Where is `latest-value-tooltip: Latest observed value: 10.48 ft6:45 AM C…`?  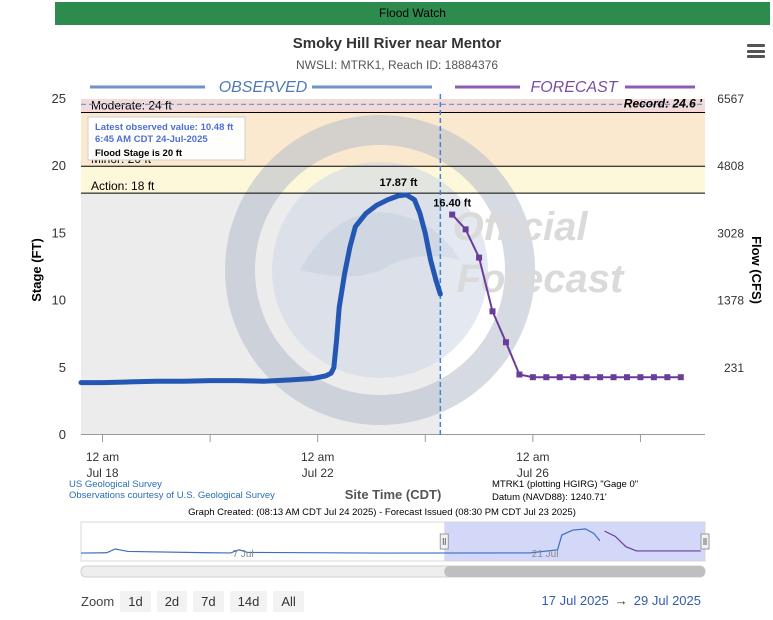
latest-value-tooltip: Latest observed value: 10.48 ft6:45 AM C… is located at coordinates (166, 138).